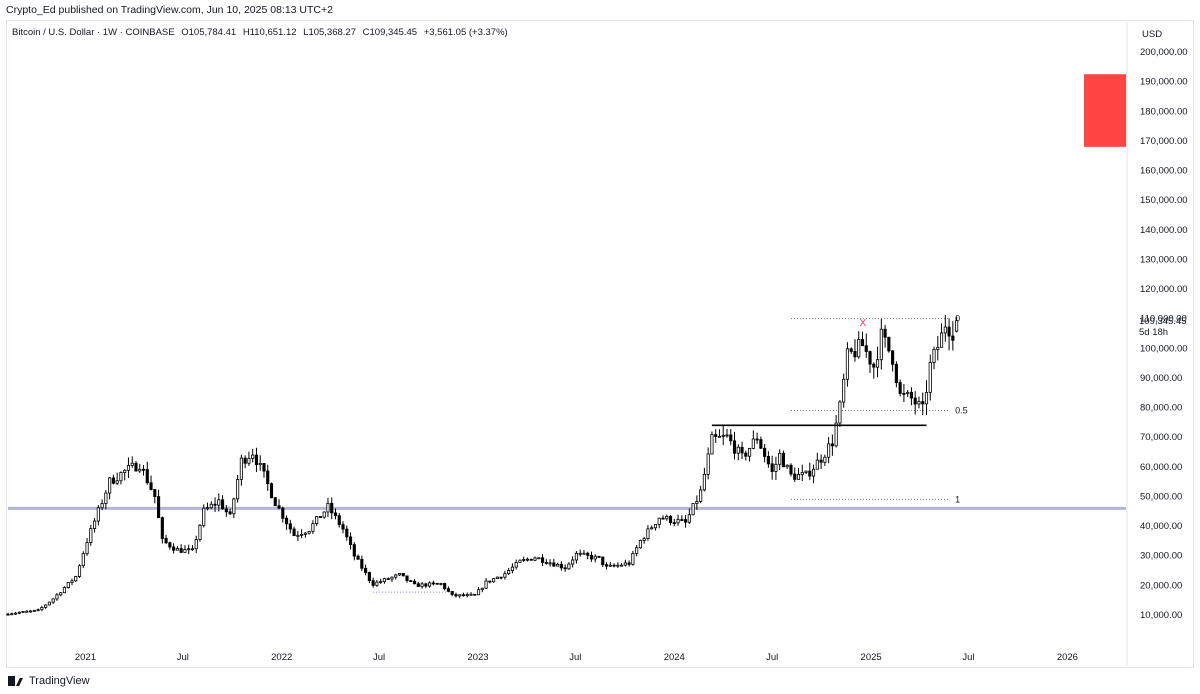 The height and width of the screenshot is (694, 1200). Describe the element at coordinates (465, 32) in the screenshot. I see `ohlc-change: +3,561.05 (+3.37%)` at that location.